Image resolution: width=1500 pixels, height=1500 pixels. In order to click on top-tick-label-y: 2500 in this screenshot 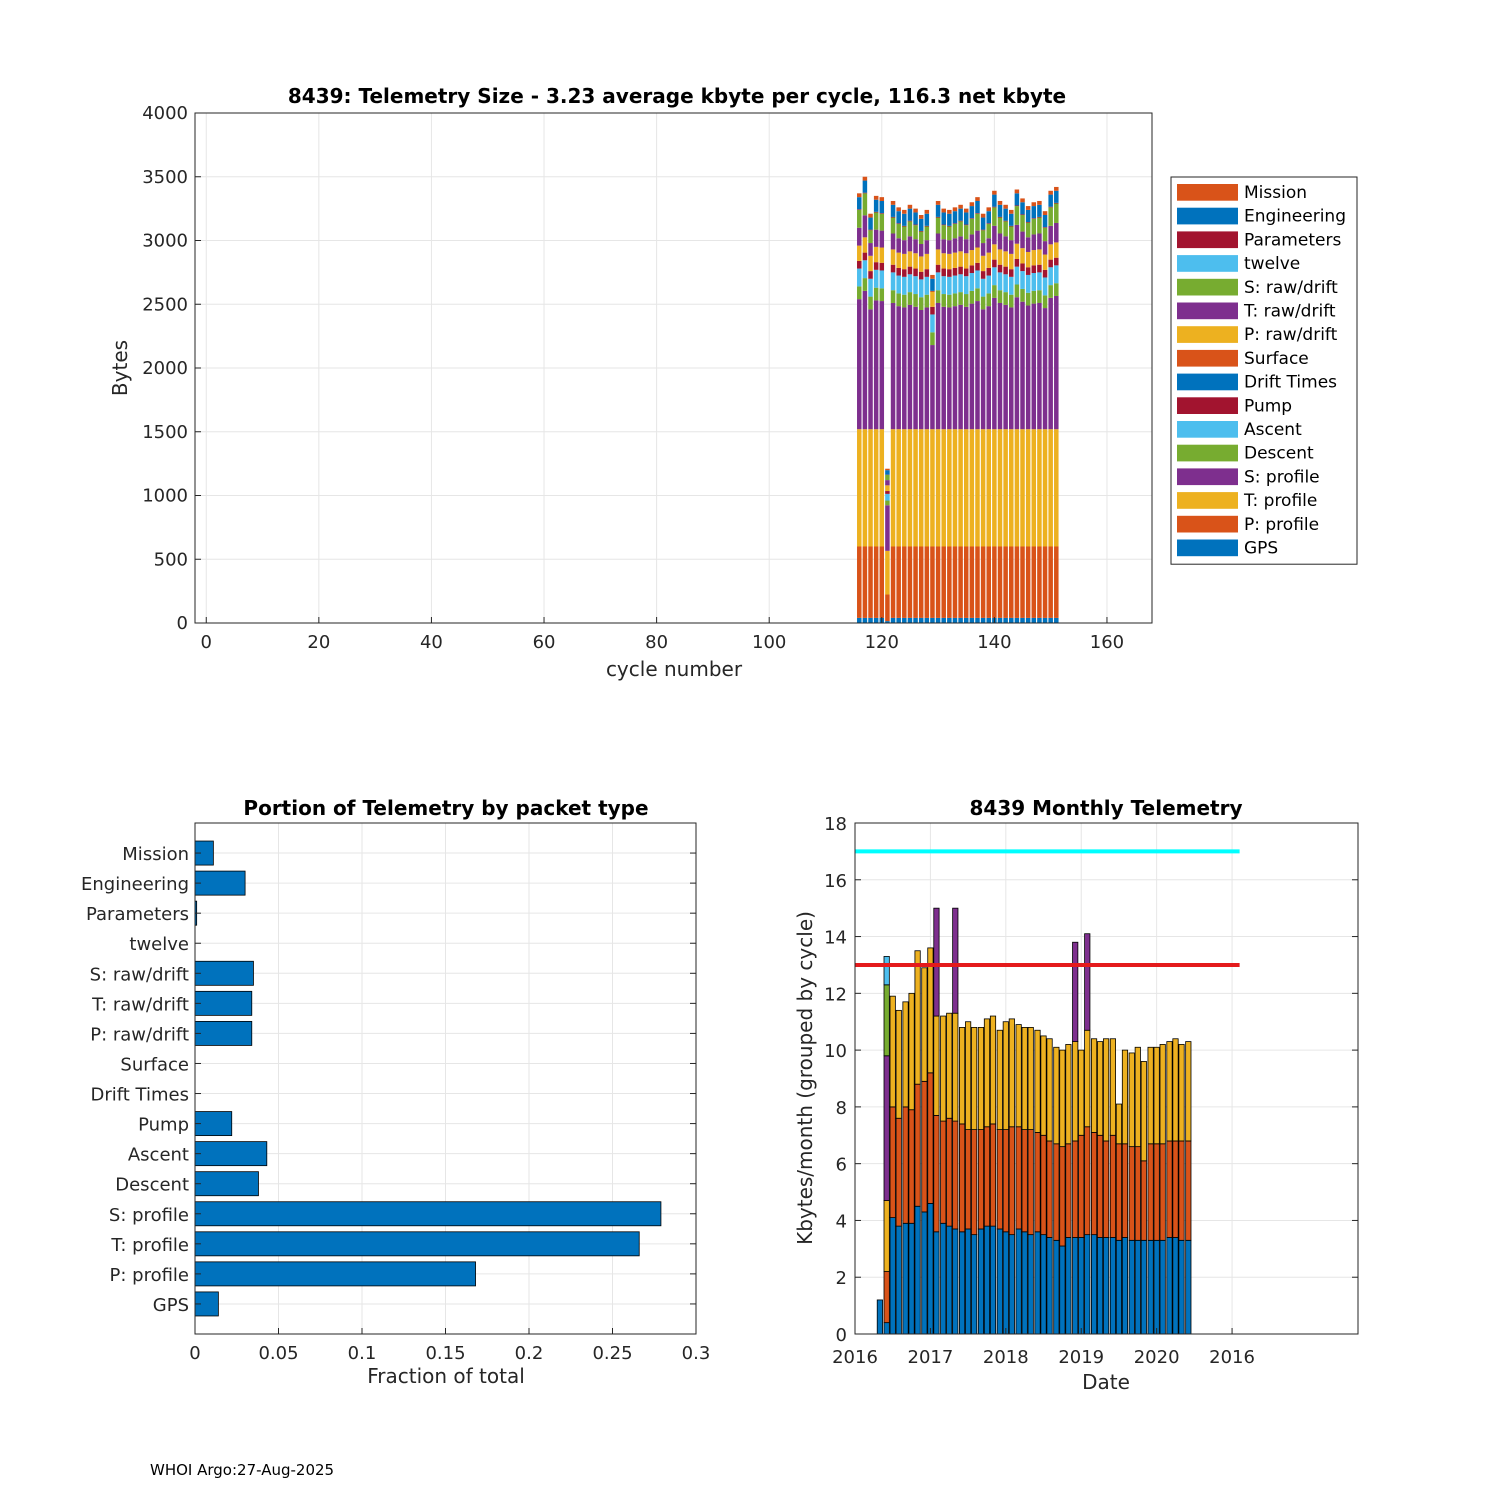, I will do `click(165, 304)`.